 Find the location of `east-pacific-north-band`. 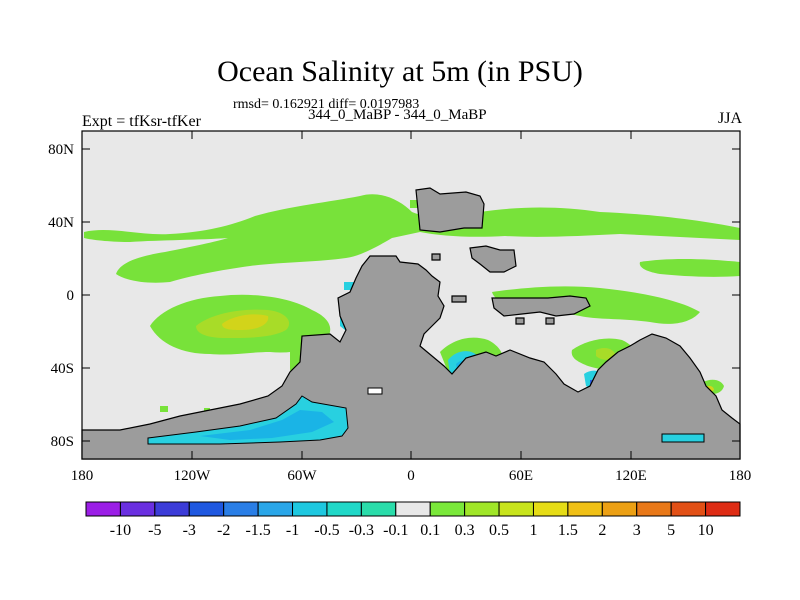

east-pacific-north-band is located at coordinates (689, 268).